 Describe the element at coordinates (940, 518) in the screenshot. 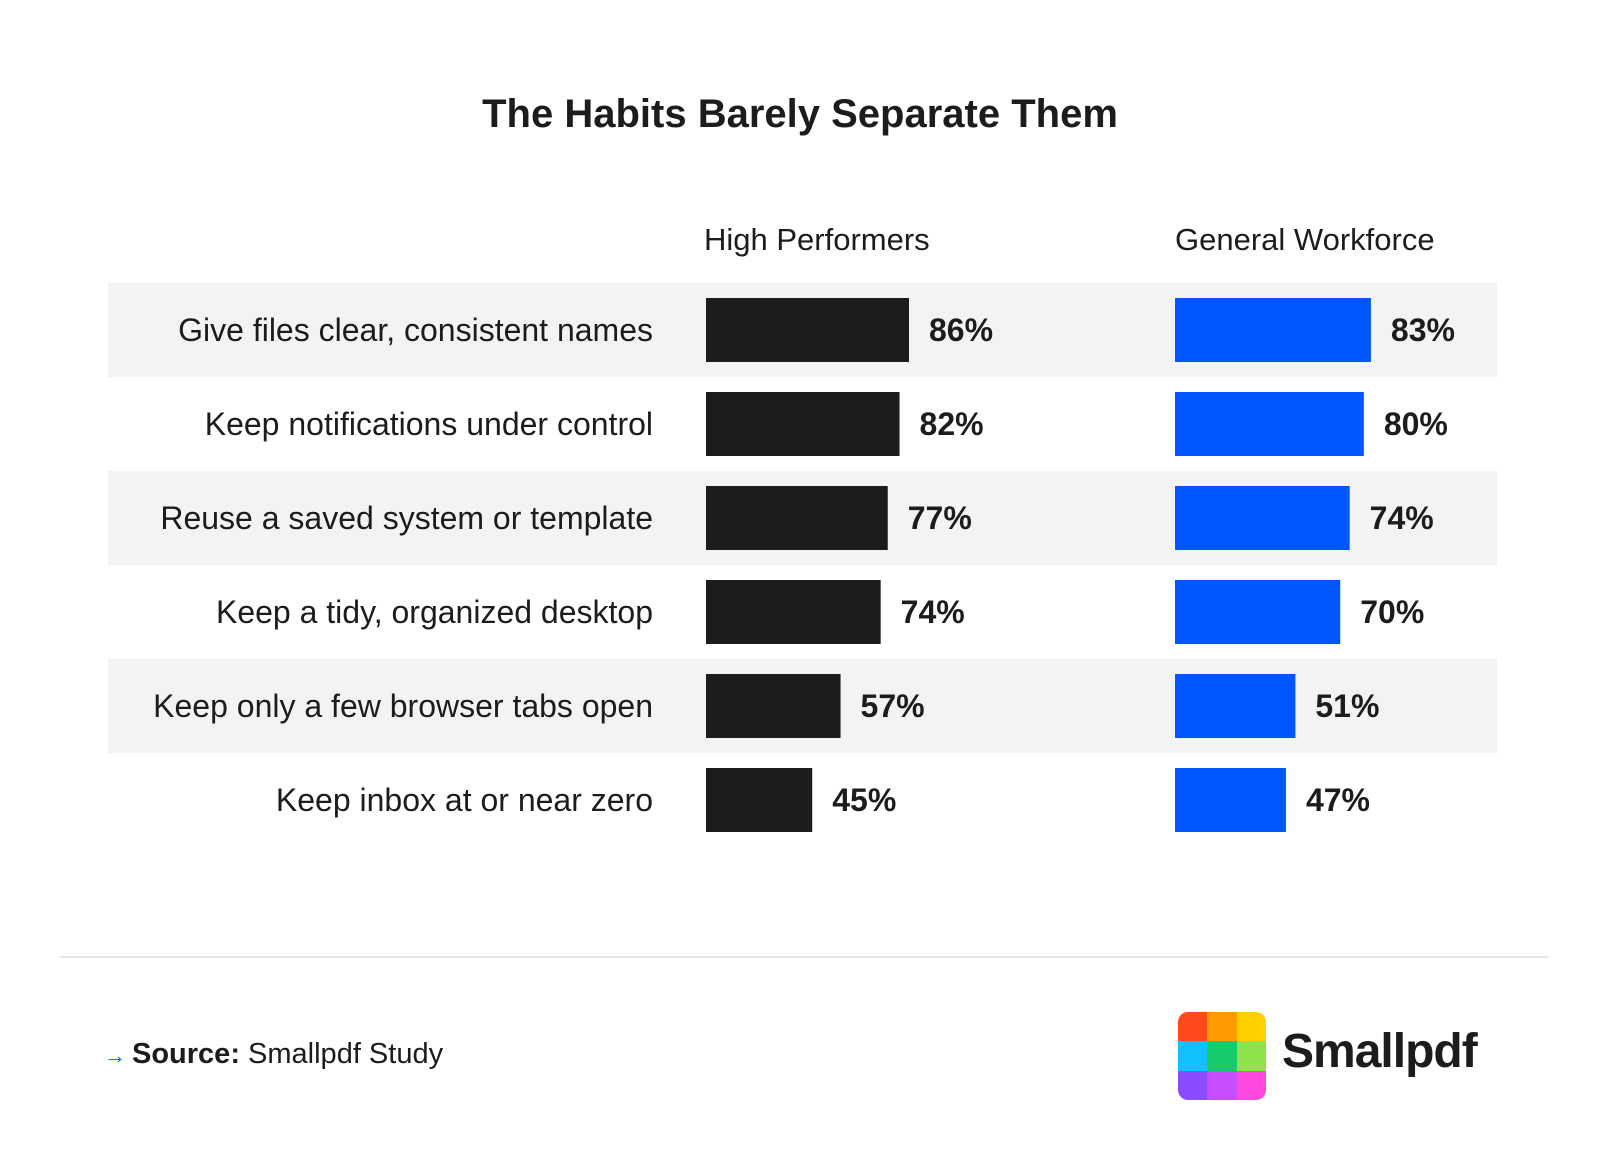

I see `value-label: 77%` at that location.